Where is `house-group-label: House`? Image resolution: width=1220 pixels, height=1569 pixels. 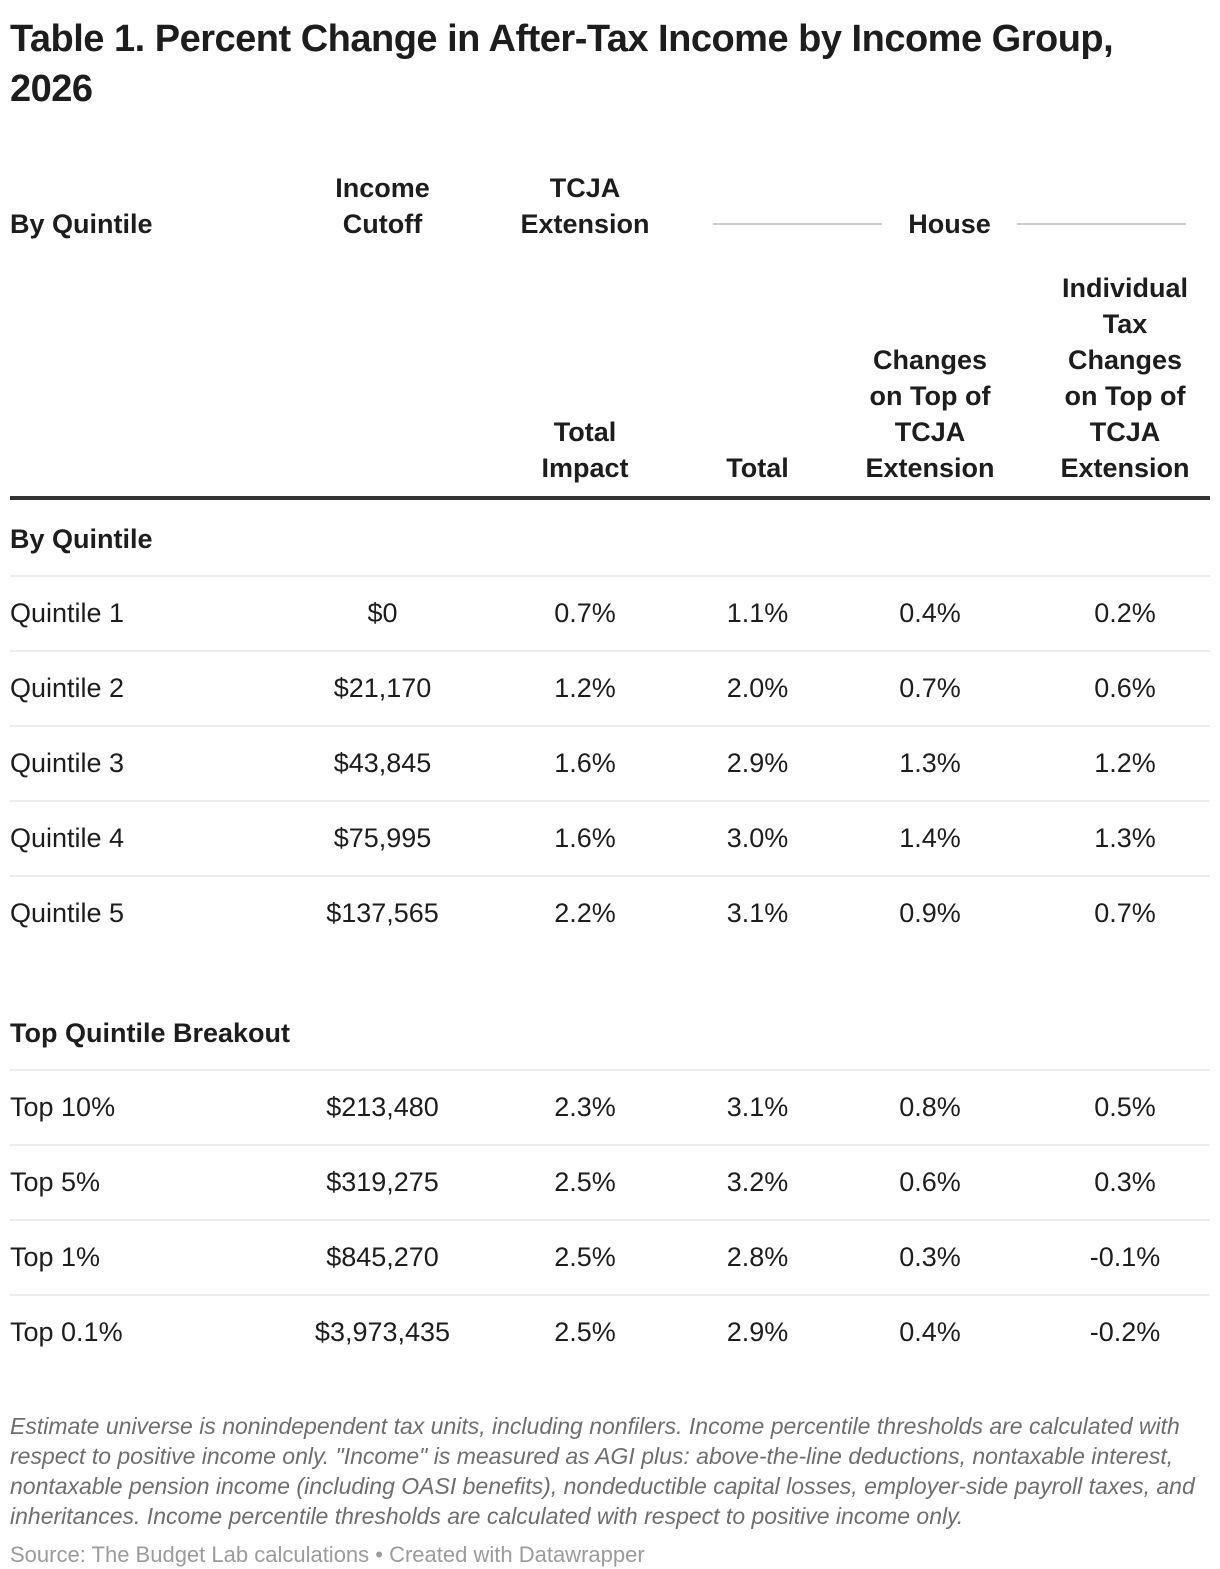 house-group-label: House is located at coordinates (949, 224).